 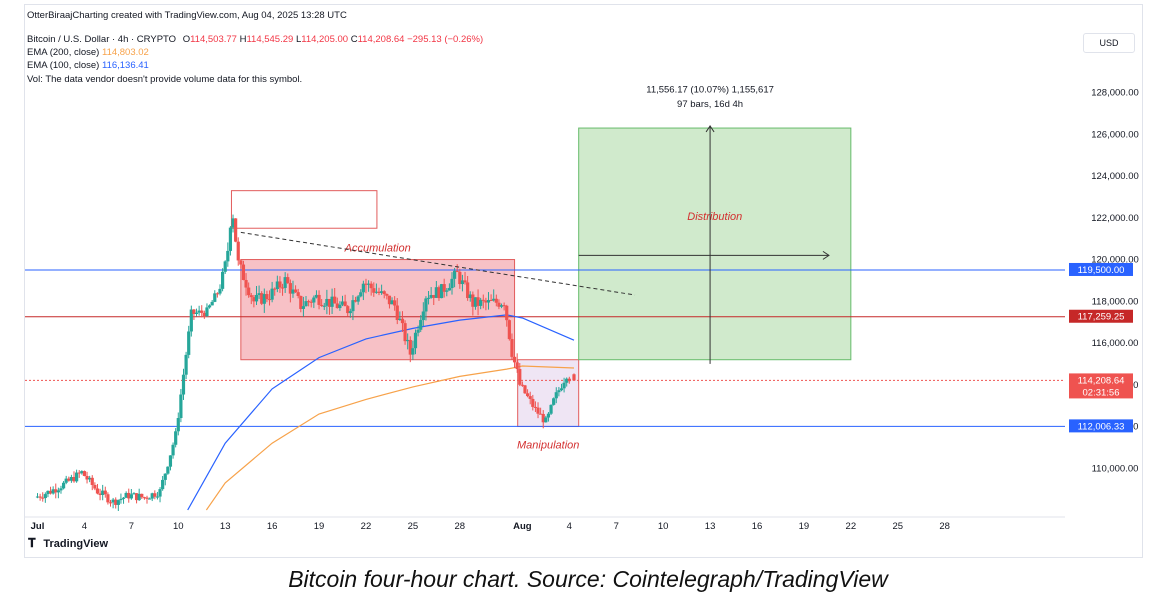 I want to click on ohlc-c-label: C, so click(x=354, y=39).